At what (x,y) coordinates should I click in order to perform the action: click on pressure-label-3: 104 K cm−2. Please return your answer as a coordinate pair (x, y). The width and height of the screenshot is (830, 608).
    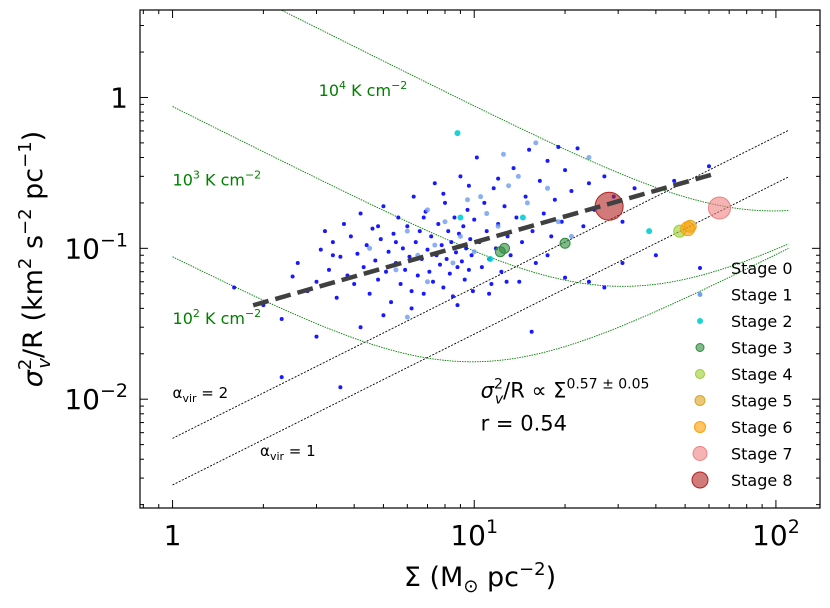
    Looking at the image, I should click on (363, 89).